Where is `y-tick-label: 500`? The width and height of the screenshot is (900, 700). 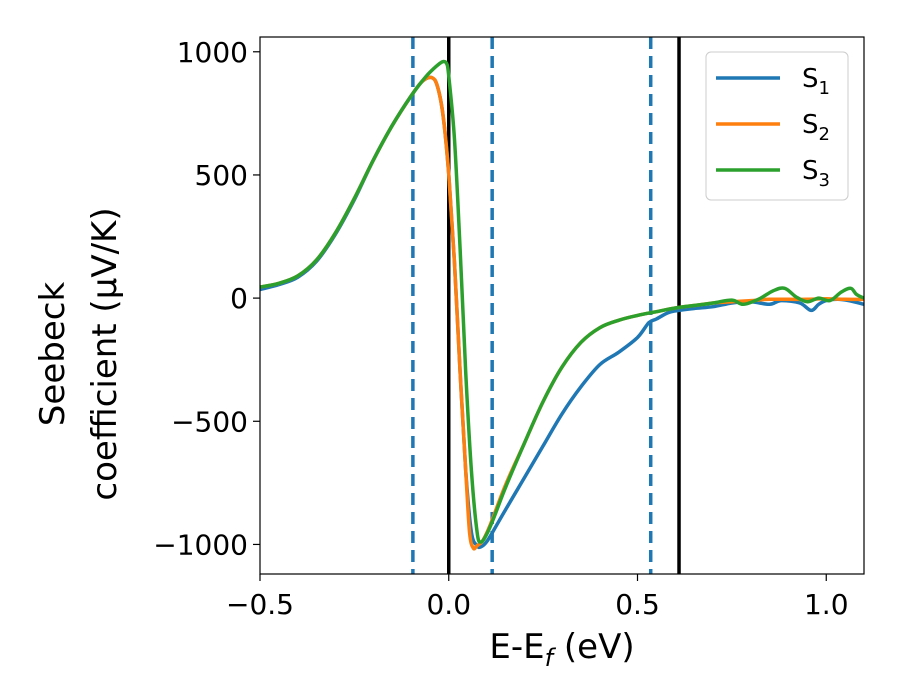
y-tick-label: 500 is located at coordinates (221, 175).